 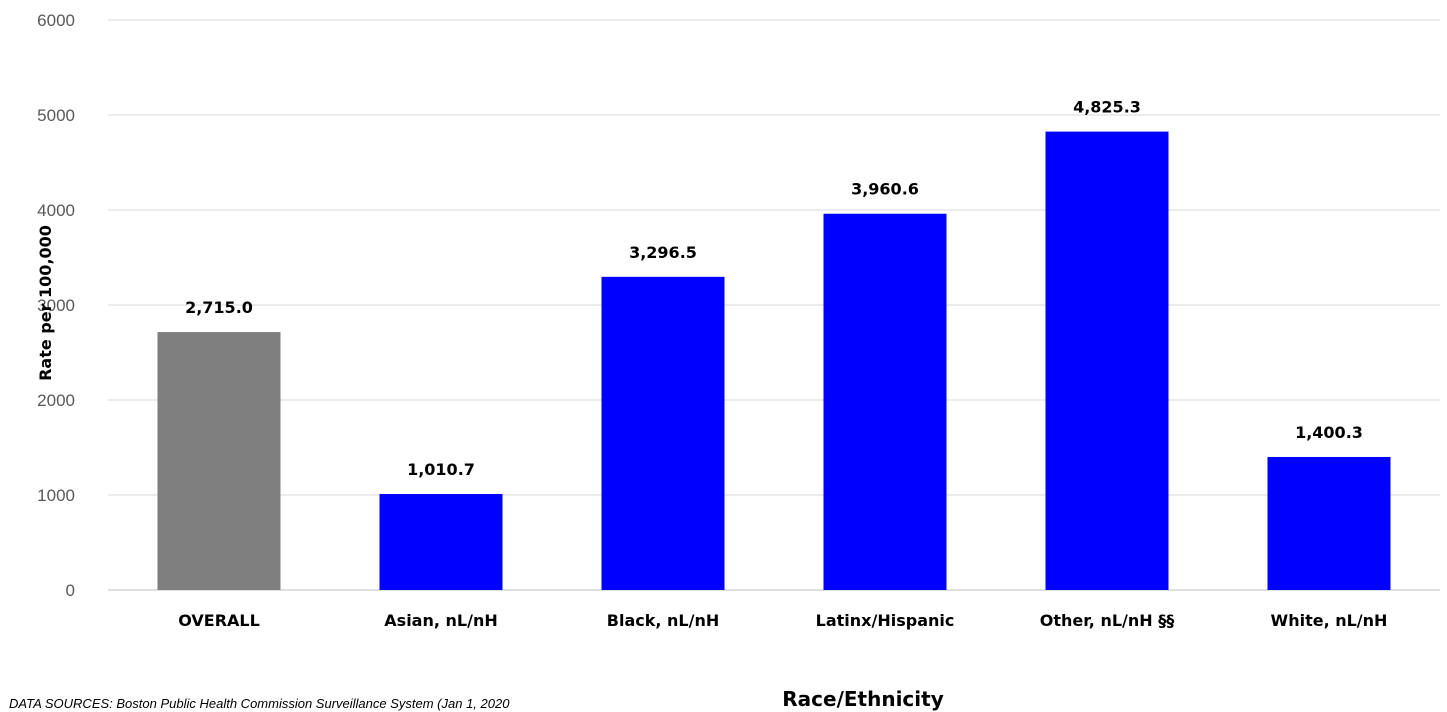 I want to click on x-tick-label: Black, nL/nH, so click(x=663, y=620).